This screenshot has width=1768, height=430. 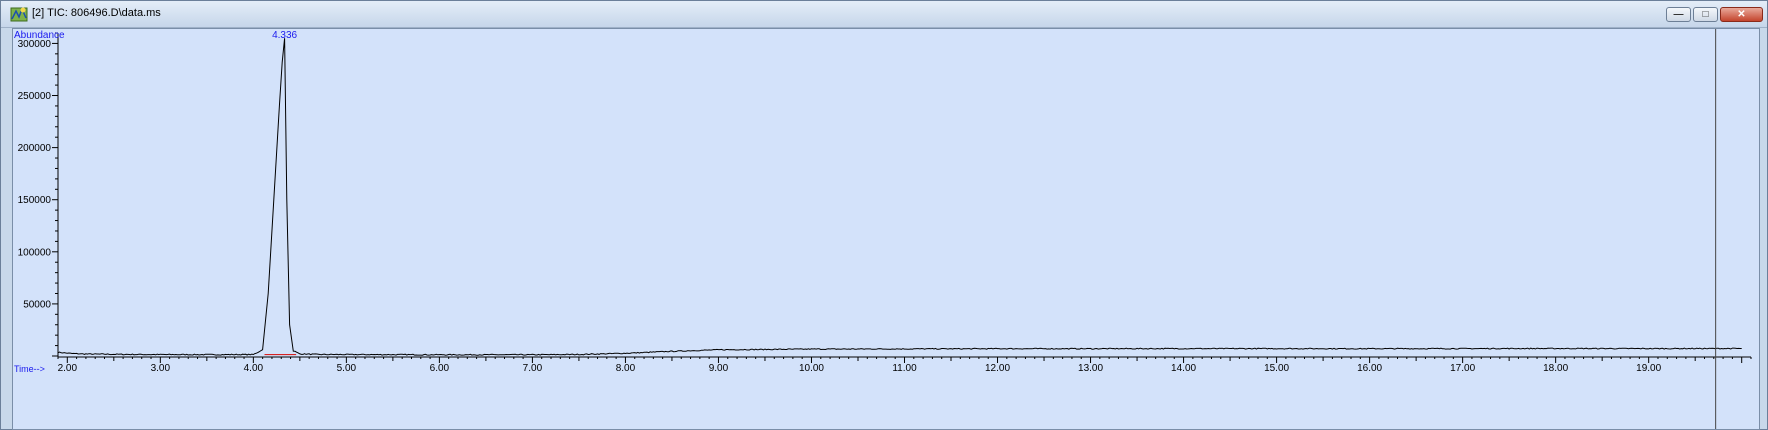 What do you see at coordinates (347, 368) in the screenshot?
I see `x-tick-label: 5.00` at bounding box center [347, 368].